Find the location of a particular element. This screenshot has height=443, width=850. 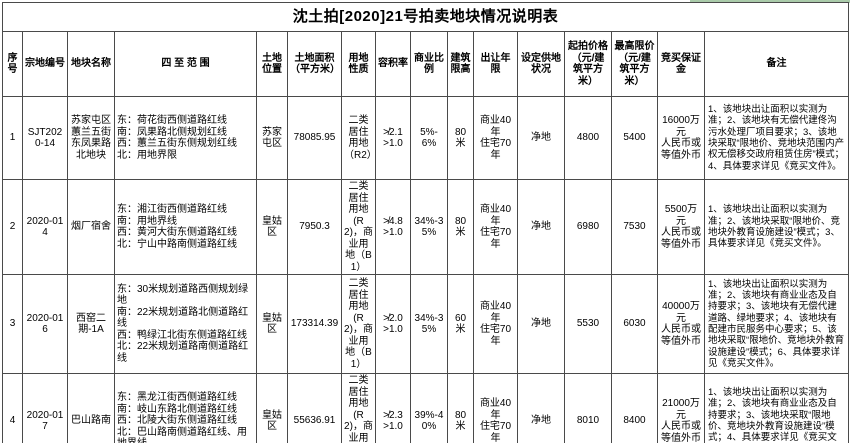

cell-max-price: 5400 is located at coordinates (634, 138).